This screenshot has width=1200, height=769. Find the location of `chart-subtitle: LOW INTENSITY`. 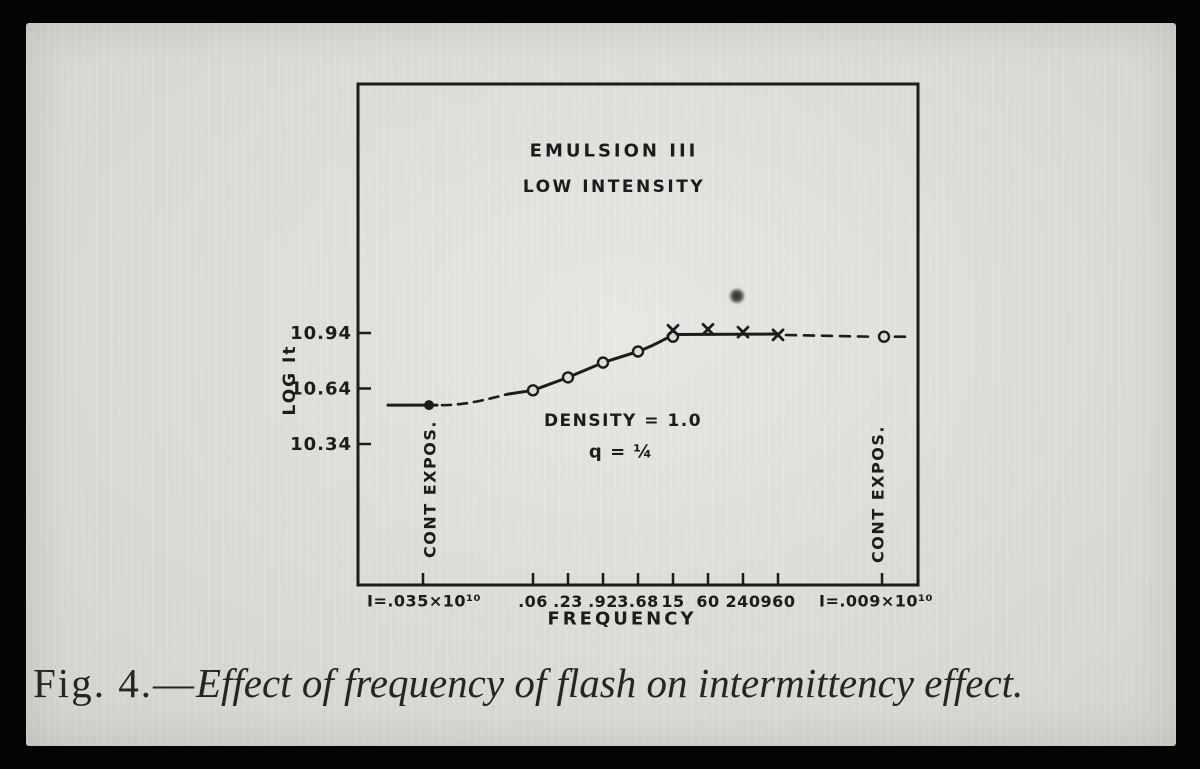

chart-subtitle: LOW INTENSITY is located at coordinates (614, 187).